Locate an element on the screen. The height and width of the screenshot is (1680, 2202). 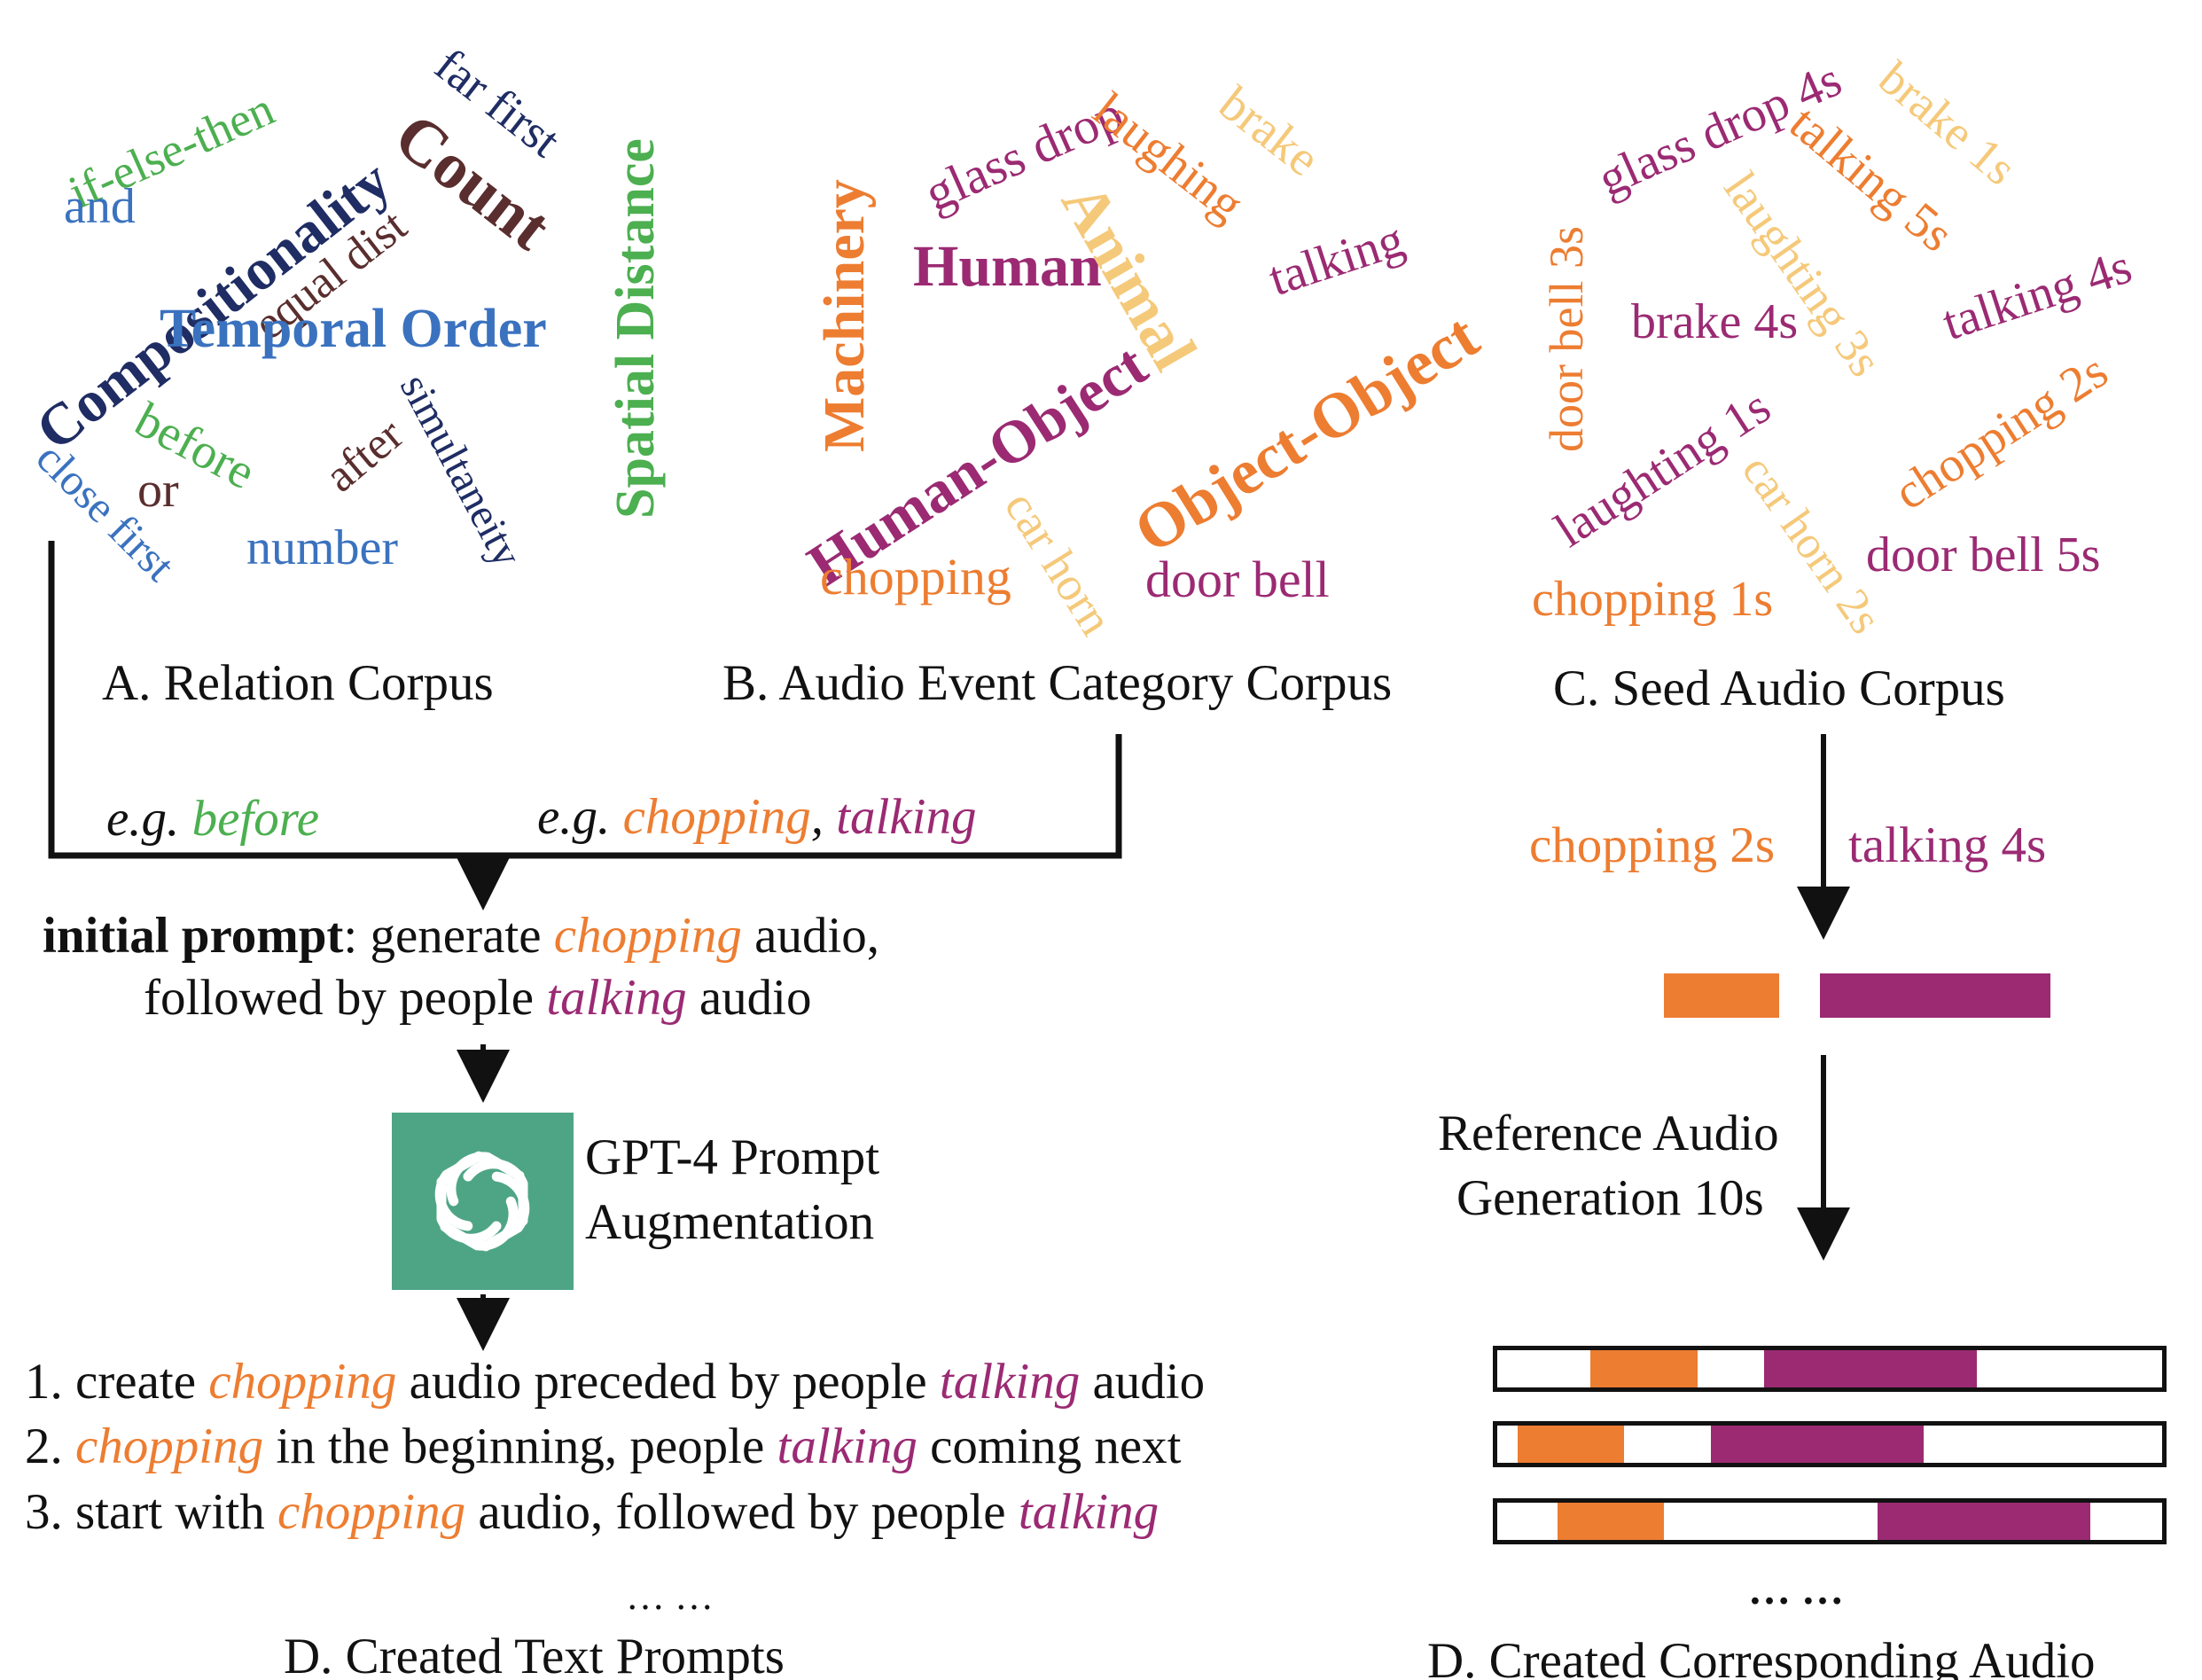
prompt-post: coming next is located at coordinates (1056, 1446).